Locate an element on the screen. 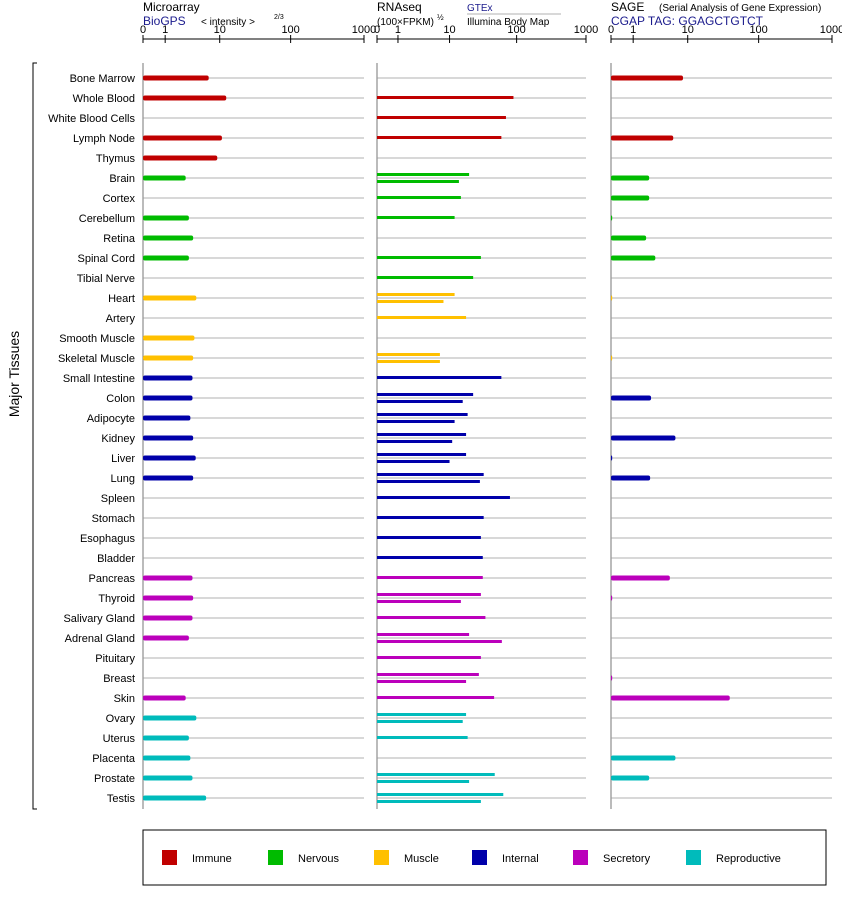 Image resolution: width=842 pixels, height=900 pixels. rnaseq-gtex-bar-heart is located at coordinates (416, 294).